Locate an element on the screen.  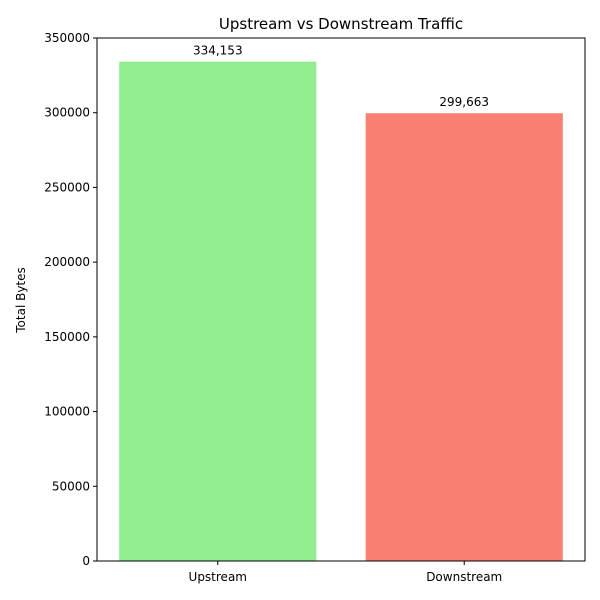
x-tick-label: Upstream is located at coordinates (218, 577).